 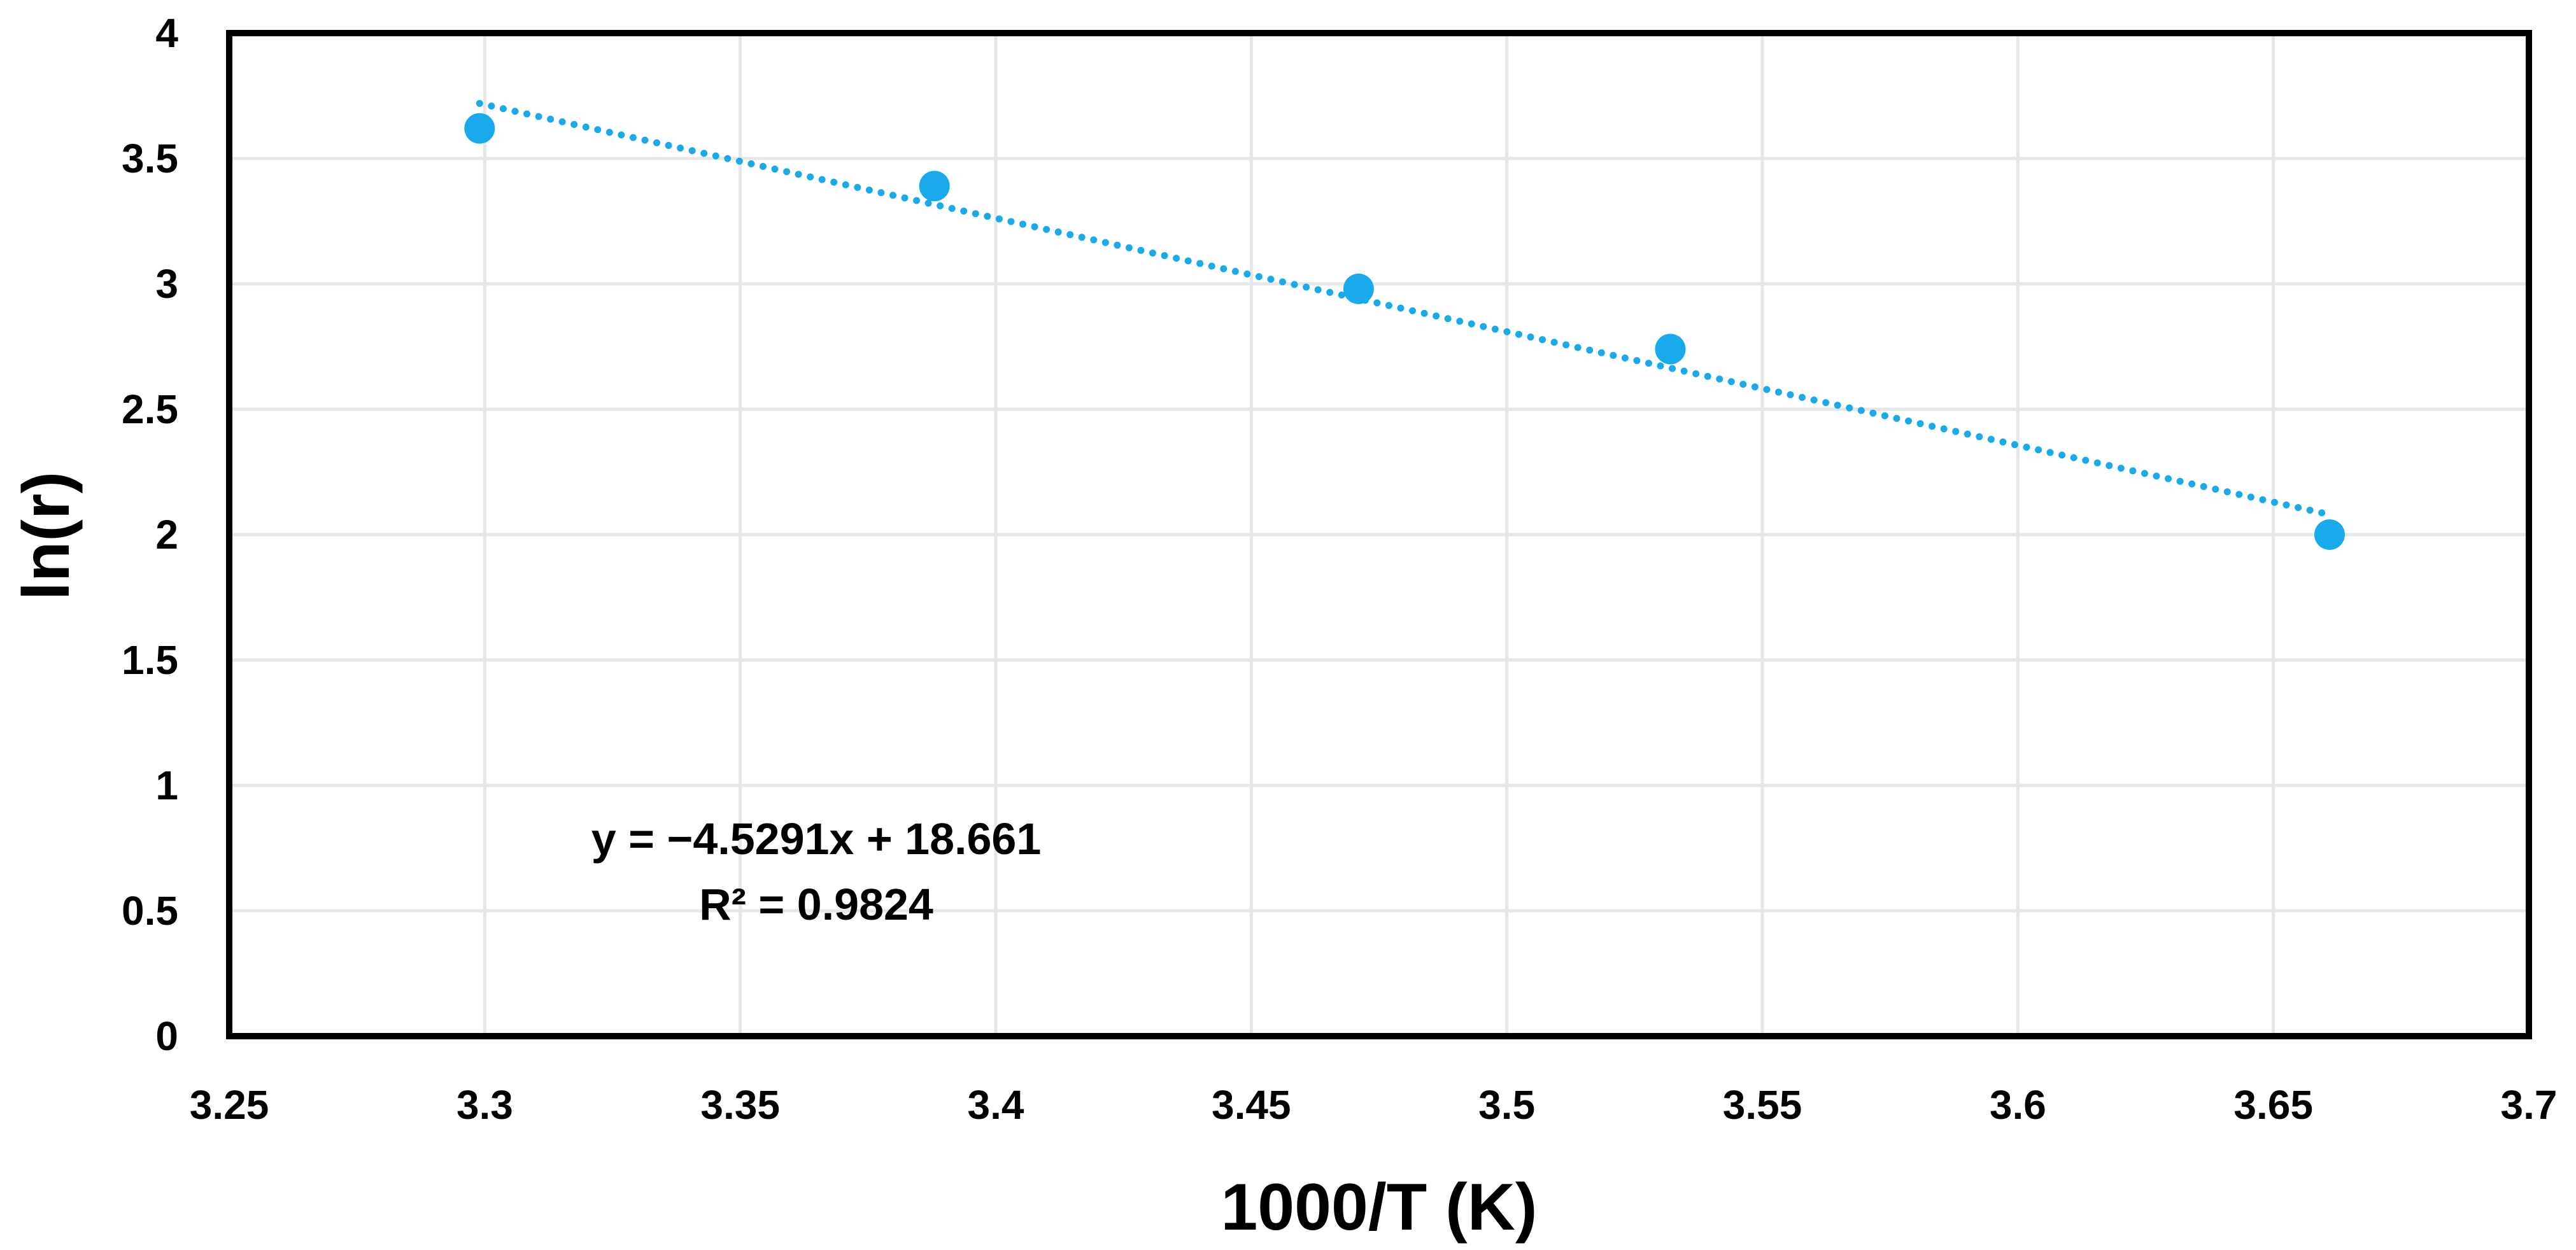 What do you see at coordinates (1762, 1105) in the screenshot?
I see `x-tick-label: 3.55` at bounding box center [1762, 1105].